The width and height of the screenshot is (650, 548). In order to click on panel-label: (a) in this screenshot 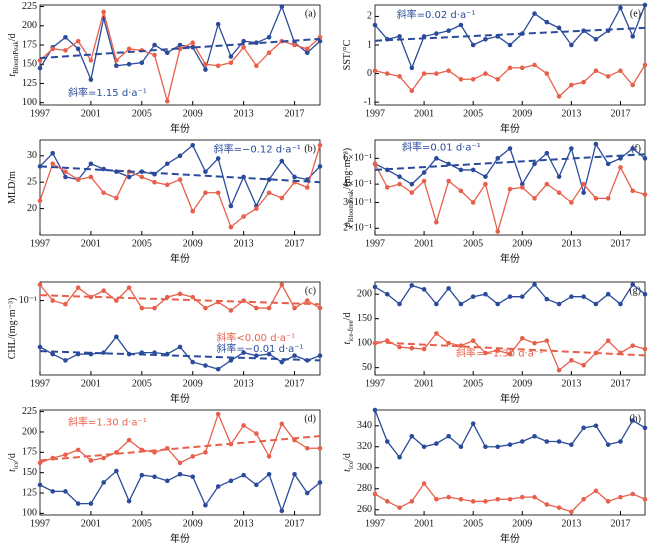, I will do `click(310, 13)`.